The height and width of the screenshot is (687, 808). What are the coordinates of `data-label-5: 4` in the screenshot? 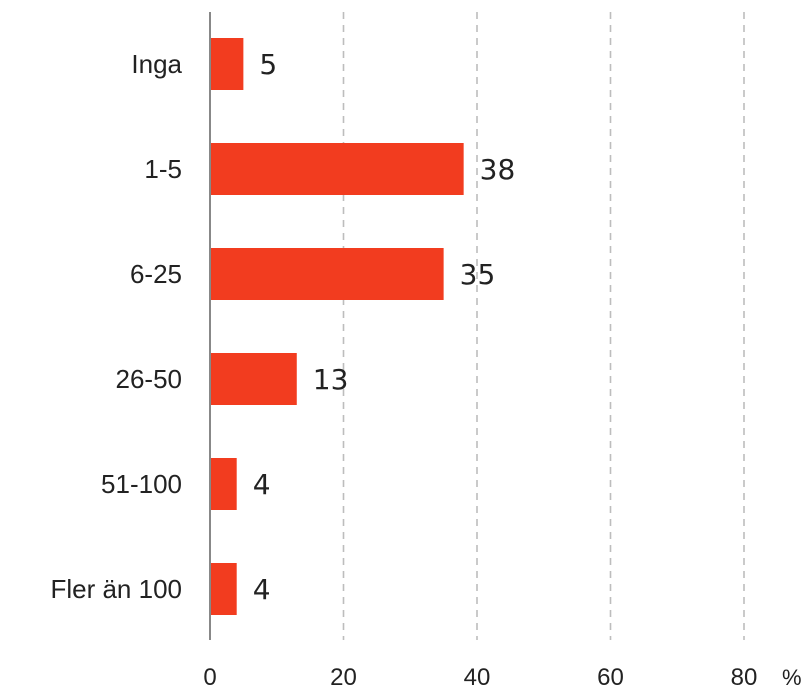 It's located at (262, 484).